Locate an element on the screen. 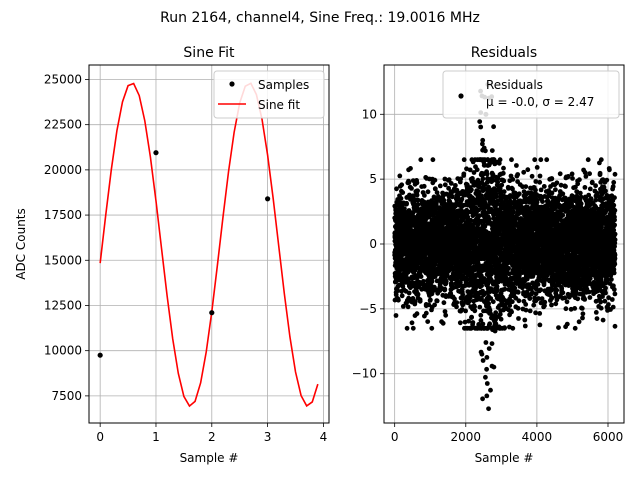 This screenshot has width=640, height=480. residuals-title: Residuals is located at coordinates (504, 53).